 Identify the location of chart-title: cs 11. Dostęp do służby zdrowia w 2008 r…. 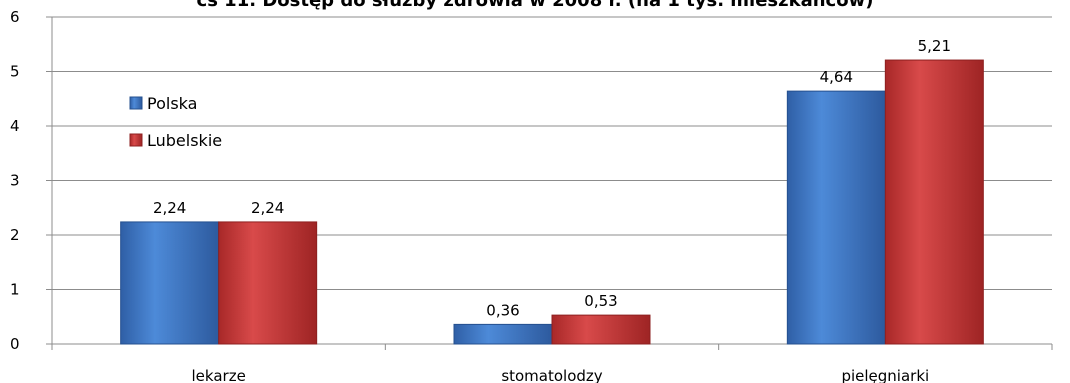
(535, 5).